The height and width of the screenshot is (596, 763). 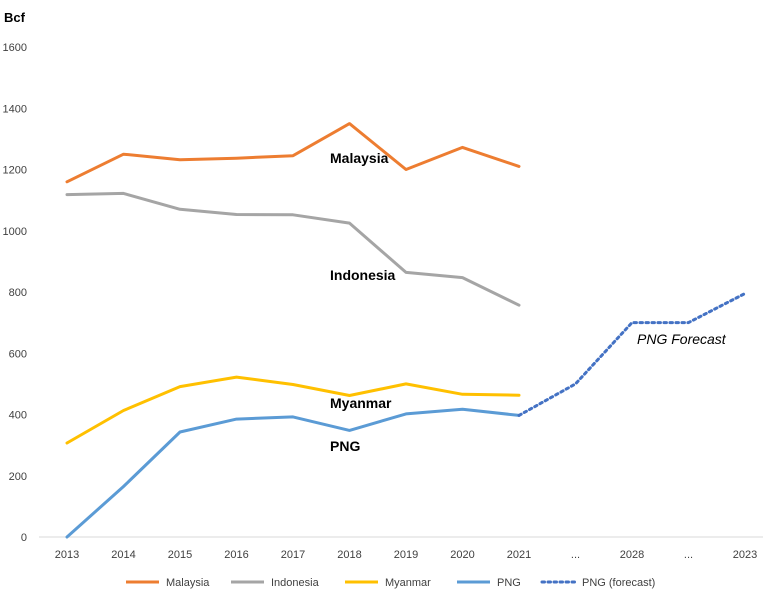 I want to click on y-tick-label: 400, so click(x=18, y=416).